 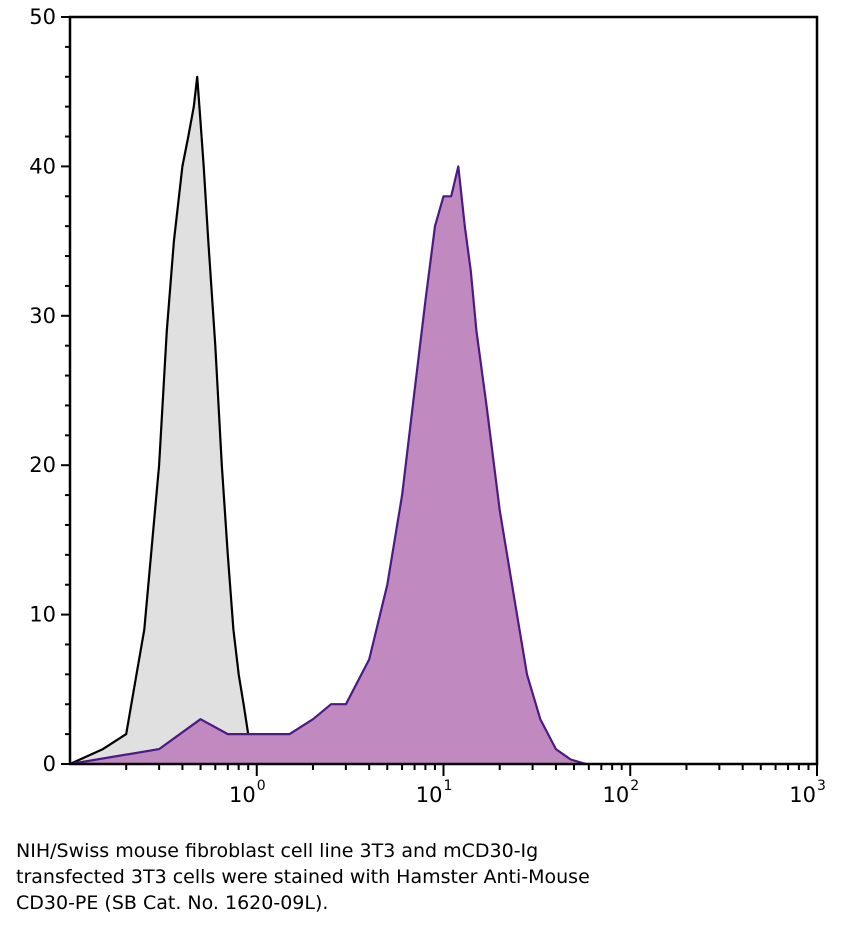 What do you see at coordinates (42, 166) in the screenshot?
I see `y-tick-label: 40` at bounding box center [42, 166].